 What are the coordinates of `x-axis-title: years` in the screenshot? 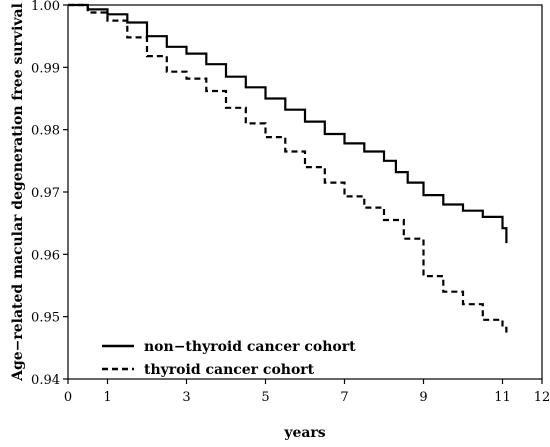 It's located at (304, 433).